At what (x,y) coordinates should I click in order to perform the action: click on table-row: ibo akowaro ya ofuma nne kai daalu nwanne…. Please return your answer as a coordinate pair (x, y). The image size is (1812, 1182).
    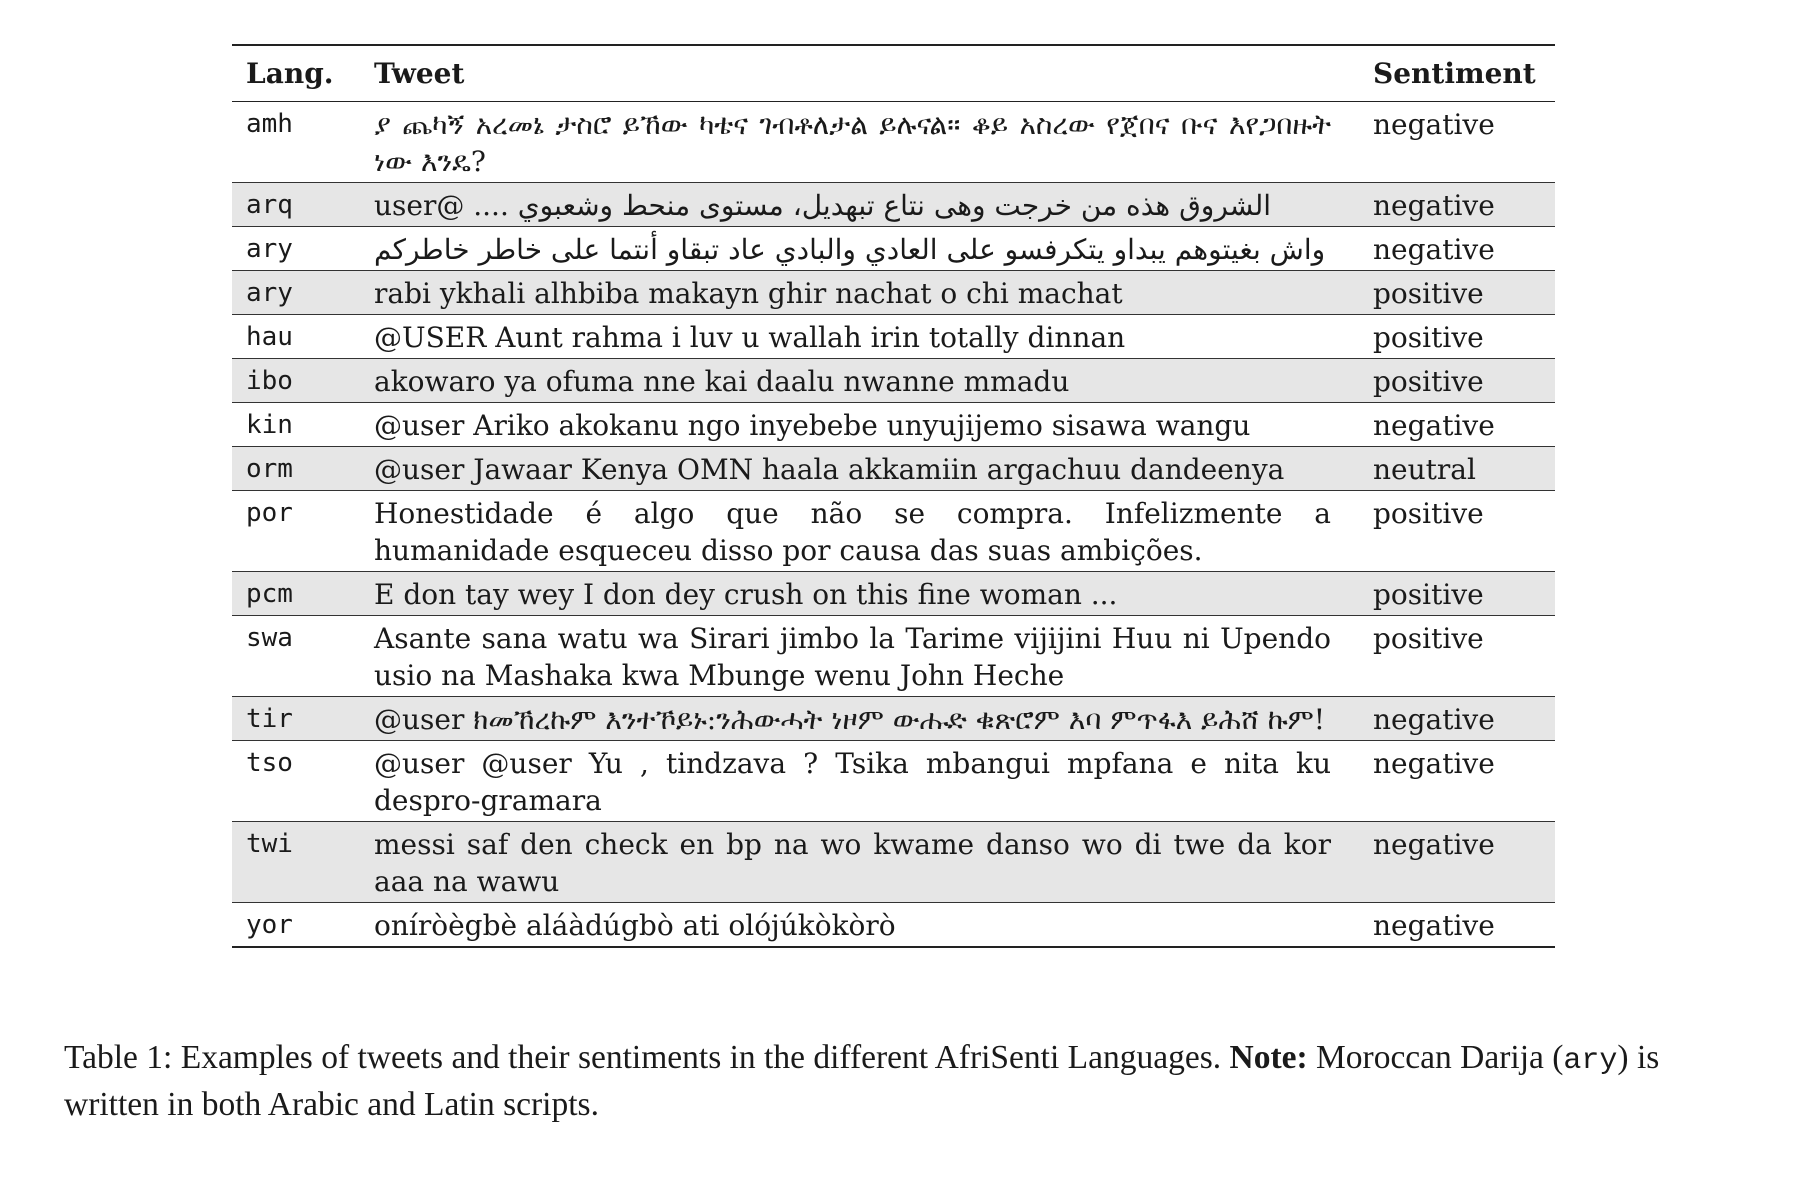
    Looking at the image, I should click on (893, 380).